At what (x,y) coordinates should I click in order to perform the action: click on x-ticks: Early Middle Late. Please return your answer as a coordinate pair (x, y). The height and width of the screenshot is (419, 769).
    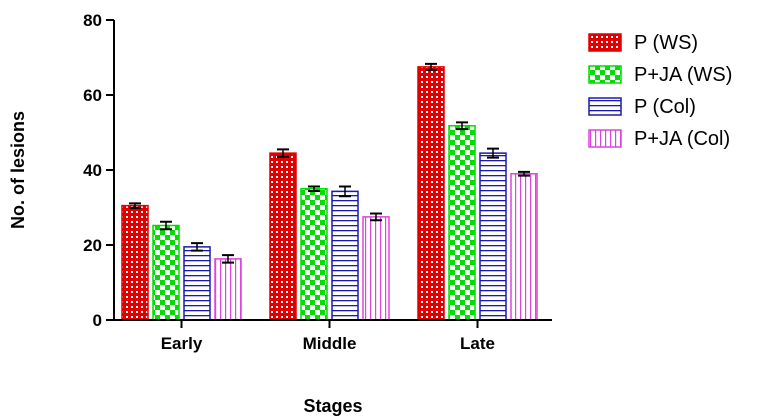
    Looking at the image, I should click on (328, 336).